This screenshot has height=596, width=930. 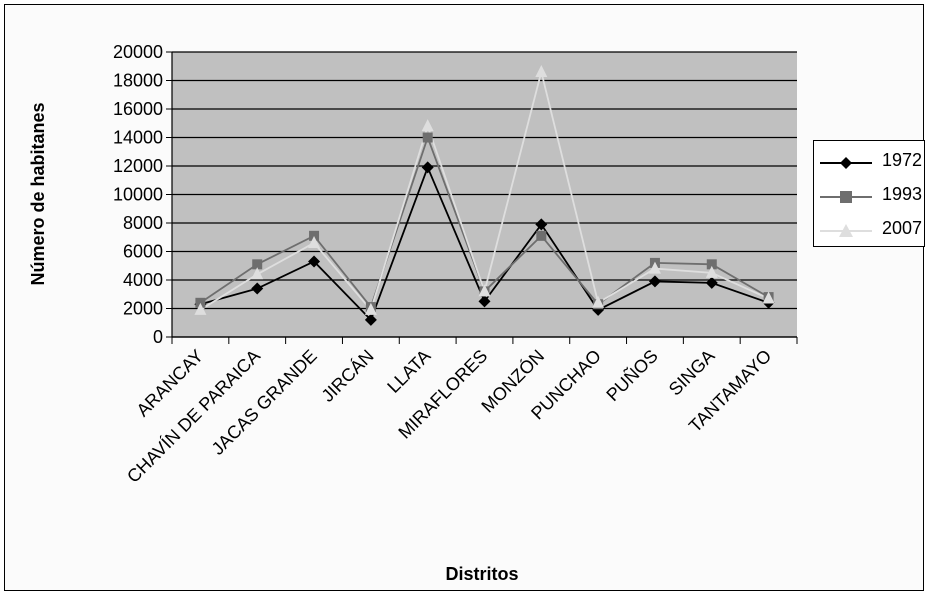 I want to click on legend-item-1972: 1972, so click(x=870, y=161).